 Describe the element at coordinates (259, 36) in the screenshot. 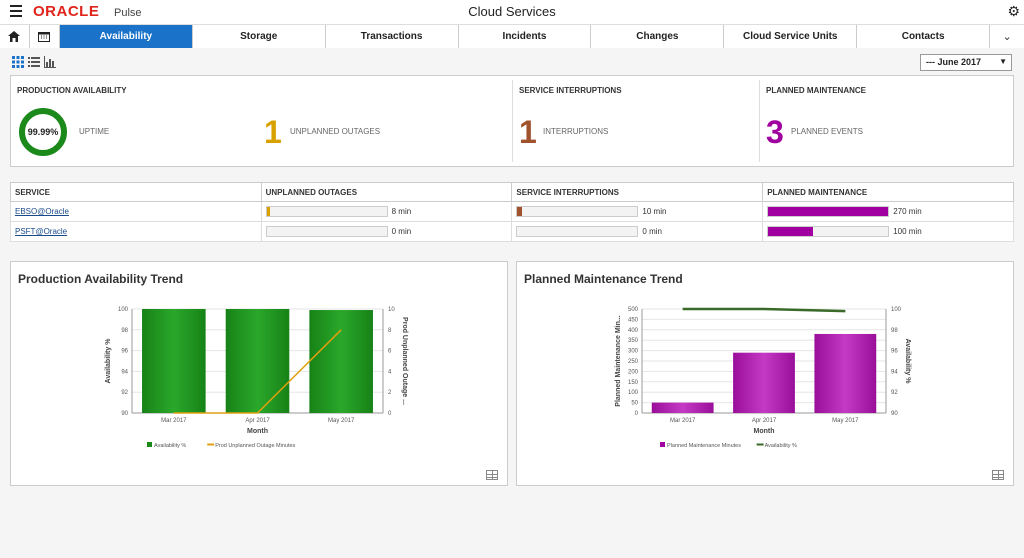

I see `tab-storage: Storage` at that location.